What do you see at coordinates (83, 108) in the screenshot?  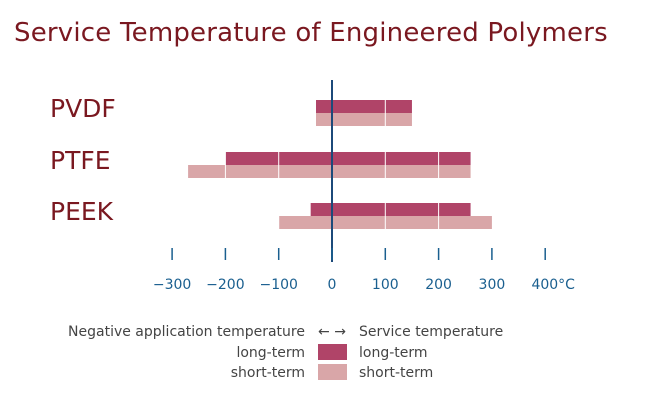 I see `category-label-pvdf: PVDF` at bounding box center [83, 108].